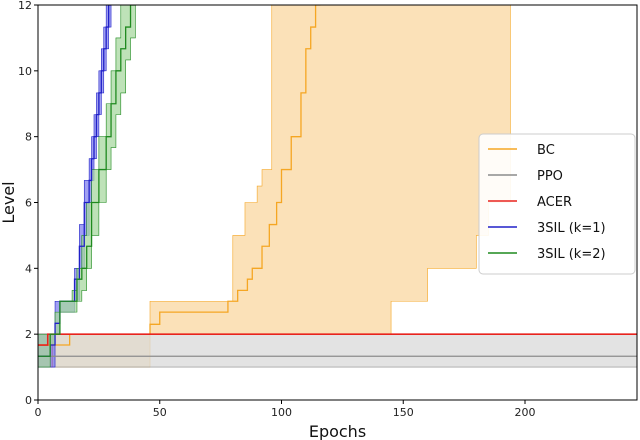 This screenshot has width=640, height=440. I want to click on x-tick-label: 0, so click(38, 412).